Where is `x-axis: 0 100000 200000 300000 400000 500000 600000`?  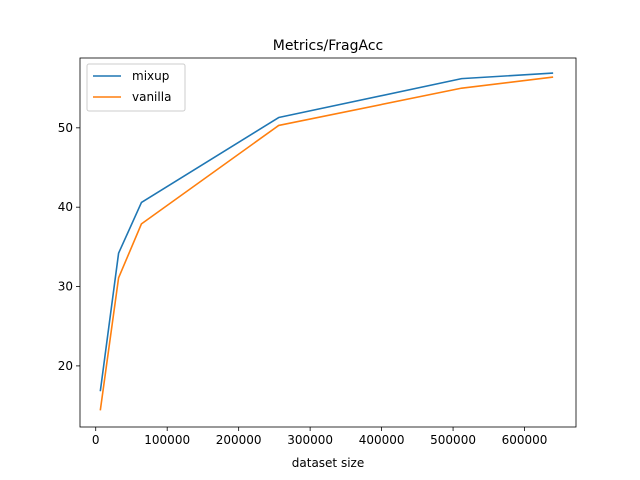
x-axis: 0 100000 200000 300000 400000 500000 600000 is located at coordinates (320, 437).